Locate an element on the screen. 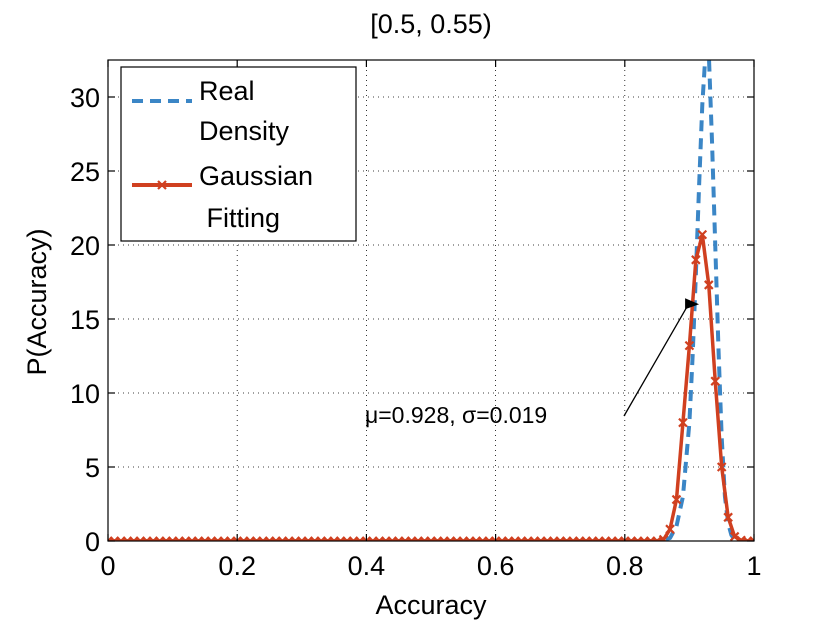  legend-marker-gaussian is located at coordinates (162, 185).